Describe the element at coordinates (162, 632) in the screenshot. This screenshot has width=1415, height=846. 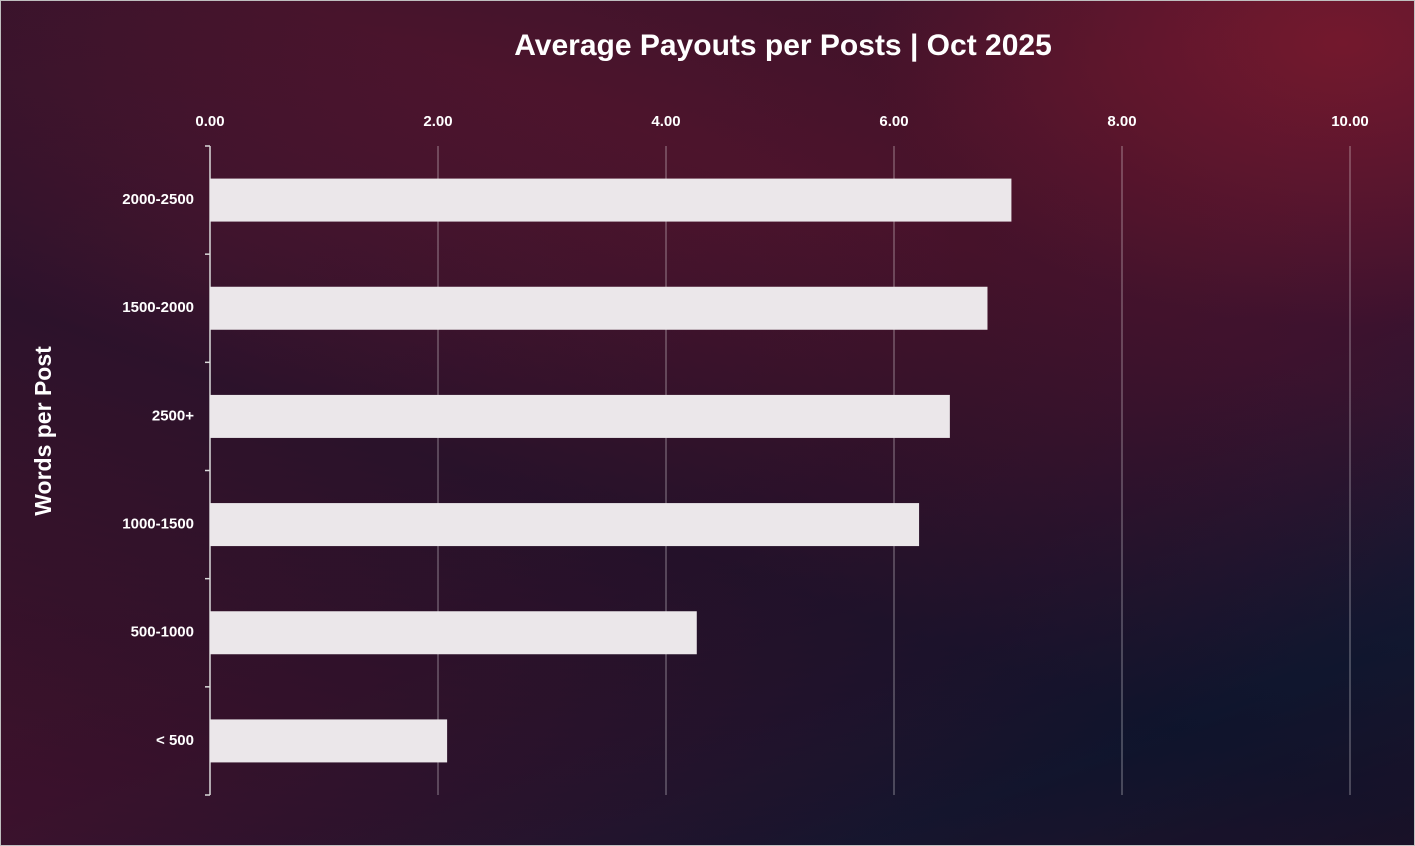
I see `y-tick-label: 500-1000` at that location.